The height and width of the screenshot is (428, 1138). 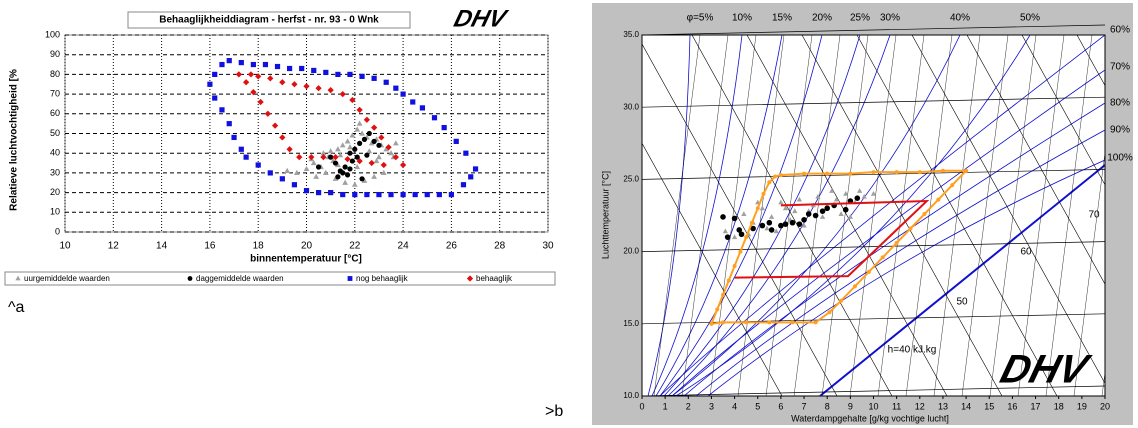 What do you see at coordinates (554, 411) in the screenshot?
I see `panel-label: >b` at bounding box center [554, 411].